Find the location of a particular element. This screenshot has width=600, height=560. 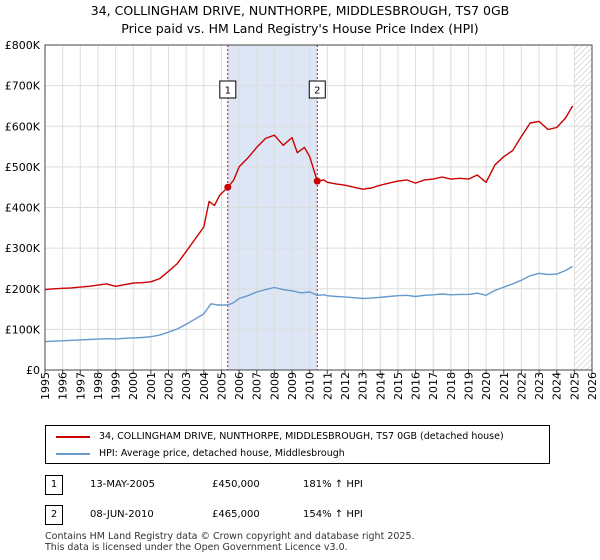

x-tick-label: 2025 is located at coordinates (574, 386).